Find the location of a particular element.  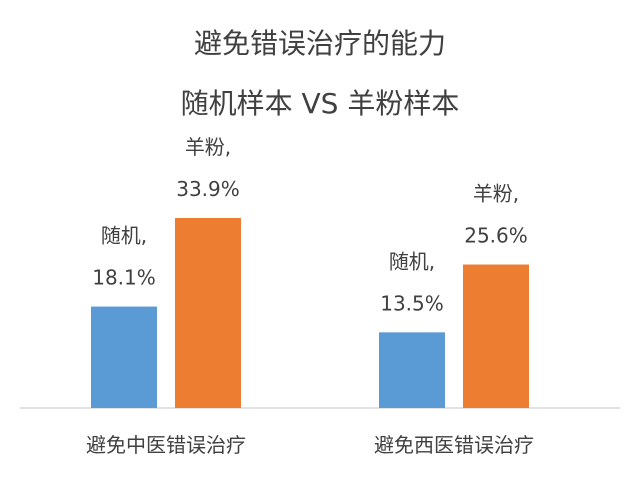

bar-羊粉-0 is located at coordinates (208, 313).